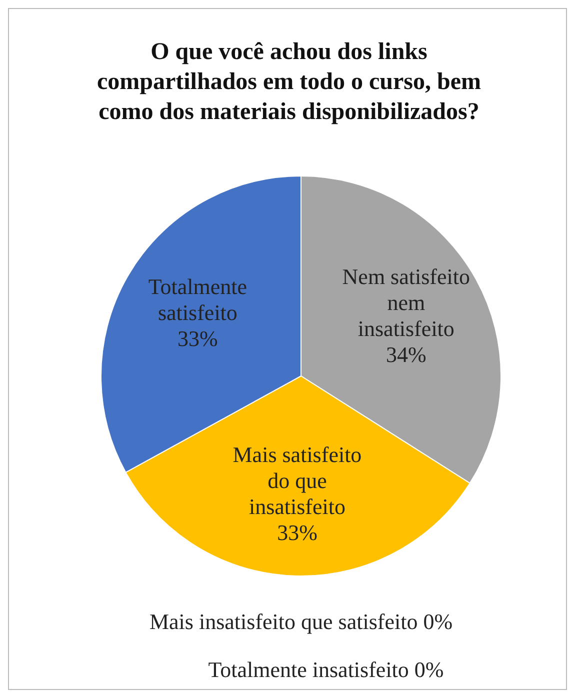 The image size is (575, 693). Describe the element at coordinates (406, 303) in the screenshot. I see `slice-label: Nem satisfeito nem insatisfeito` at that location.